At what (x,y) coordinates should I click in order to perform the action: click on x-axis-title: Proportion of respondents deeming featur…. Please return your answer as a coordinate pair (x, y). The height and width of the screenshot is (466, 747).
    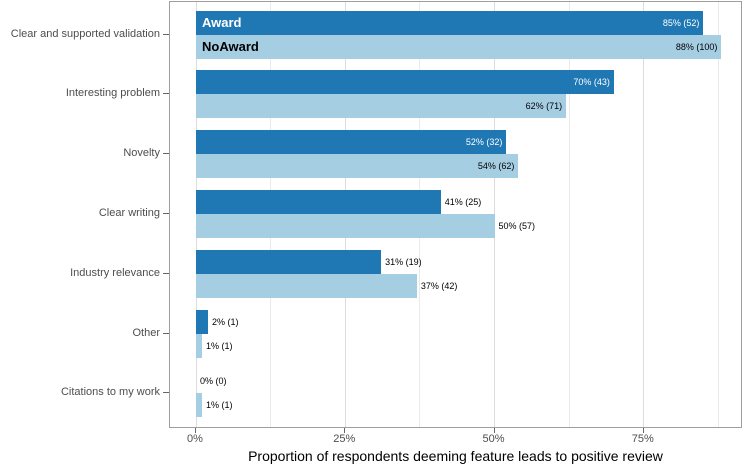
    Looking at the image, I should click on (455, 456).